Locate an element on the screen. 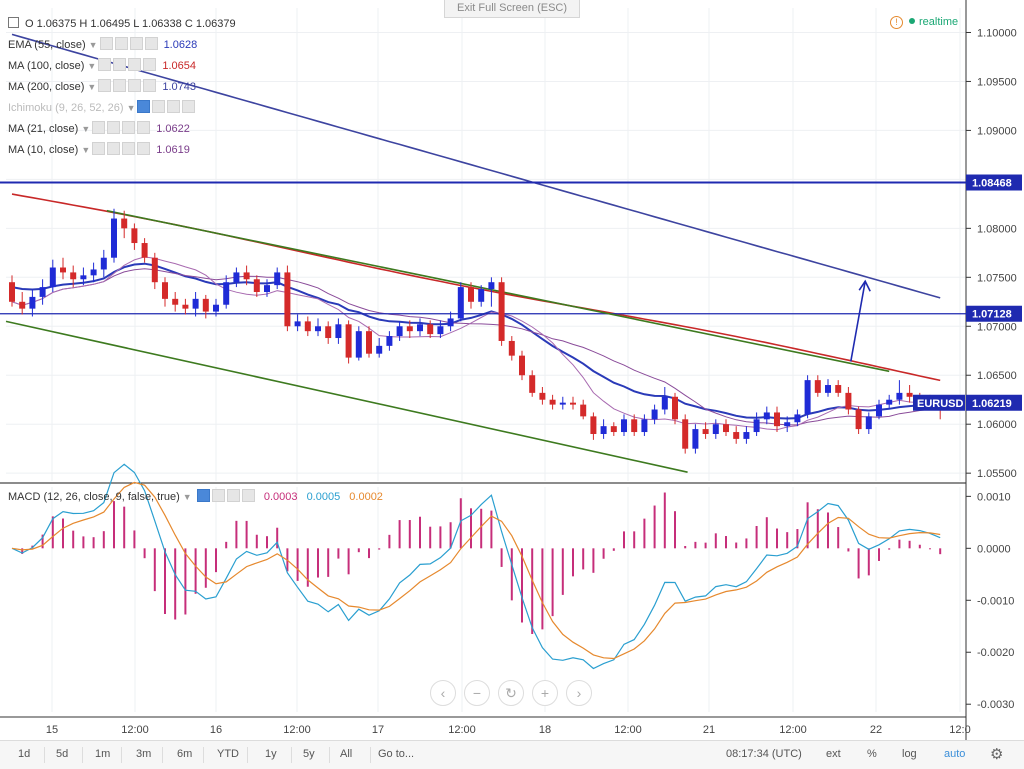 The image size is (1024, 769). symbol-badge is located at coordinates (939, 402).